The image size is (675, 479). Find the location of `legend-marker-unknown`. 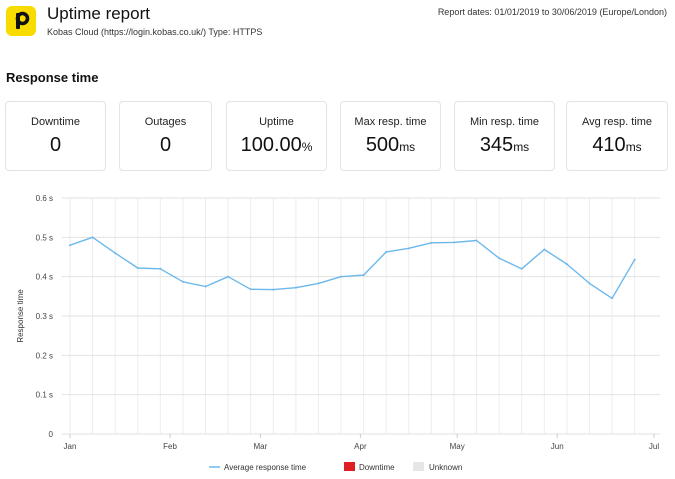

legend-marker-unknown is located at coordinates (418, 466).